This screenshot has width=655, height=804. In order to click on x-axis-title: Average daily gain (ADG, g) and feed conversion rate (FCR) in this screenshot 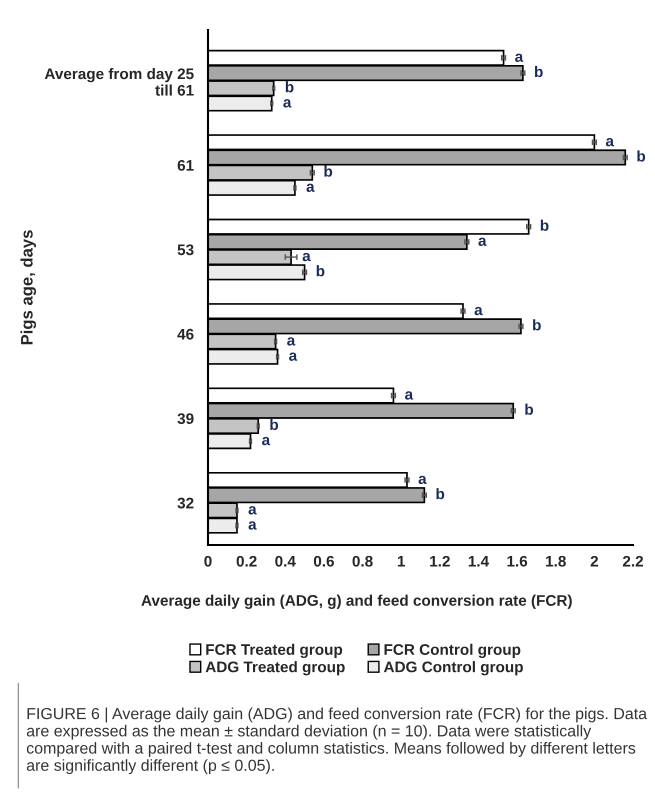, I will do `click(356, 601)`.